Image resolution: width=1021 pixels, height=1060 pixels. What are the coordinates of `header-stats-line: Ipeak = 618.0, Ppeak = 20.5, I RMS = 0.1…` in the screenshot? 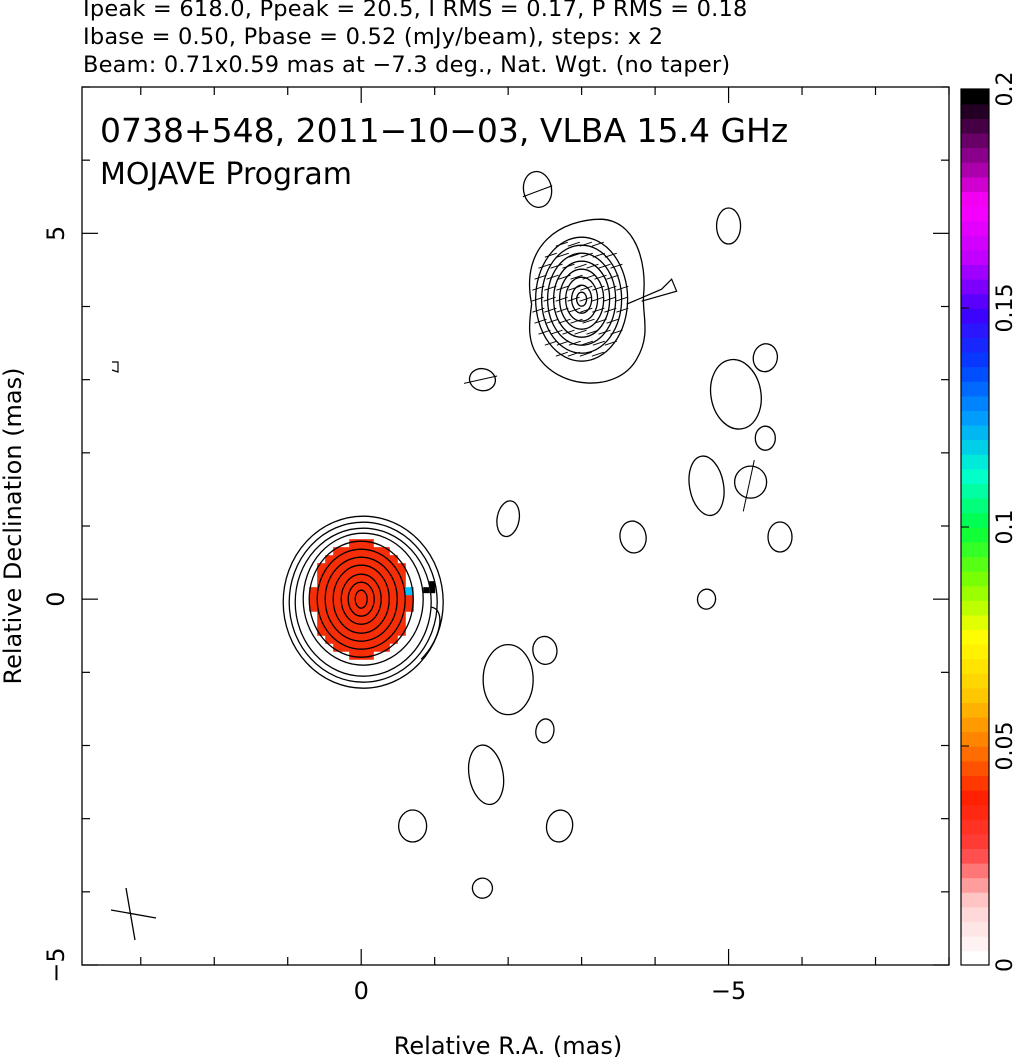 It's located at (415, 11).